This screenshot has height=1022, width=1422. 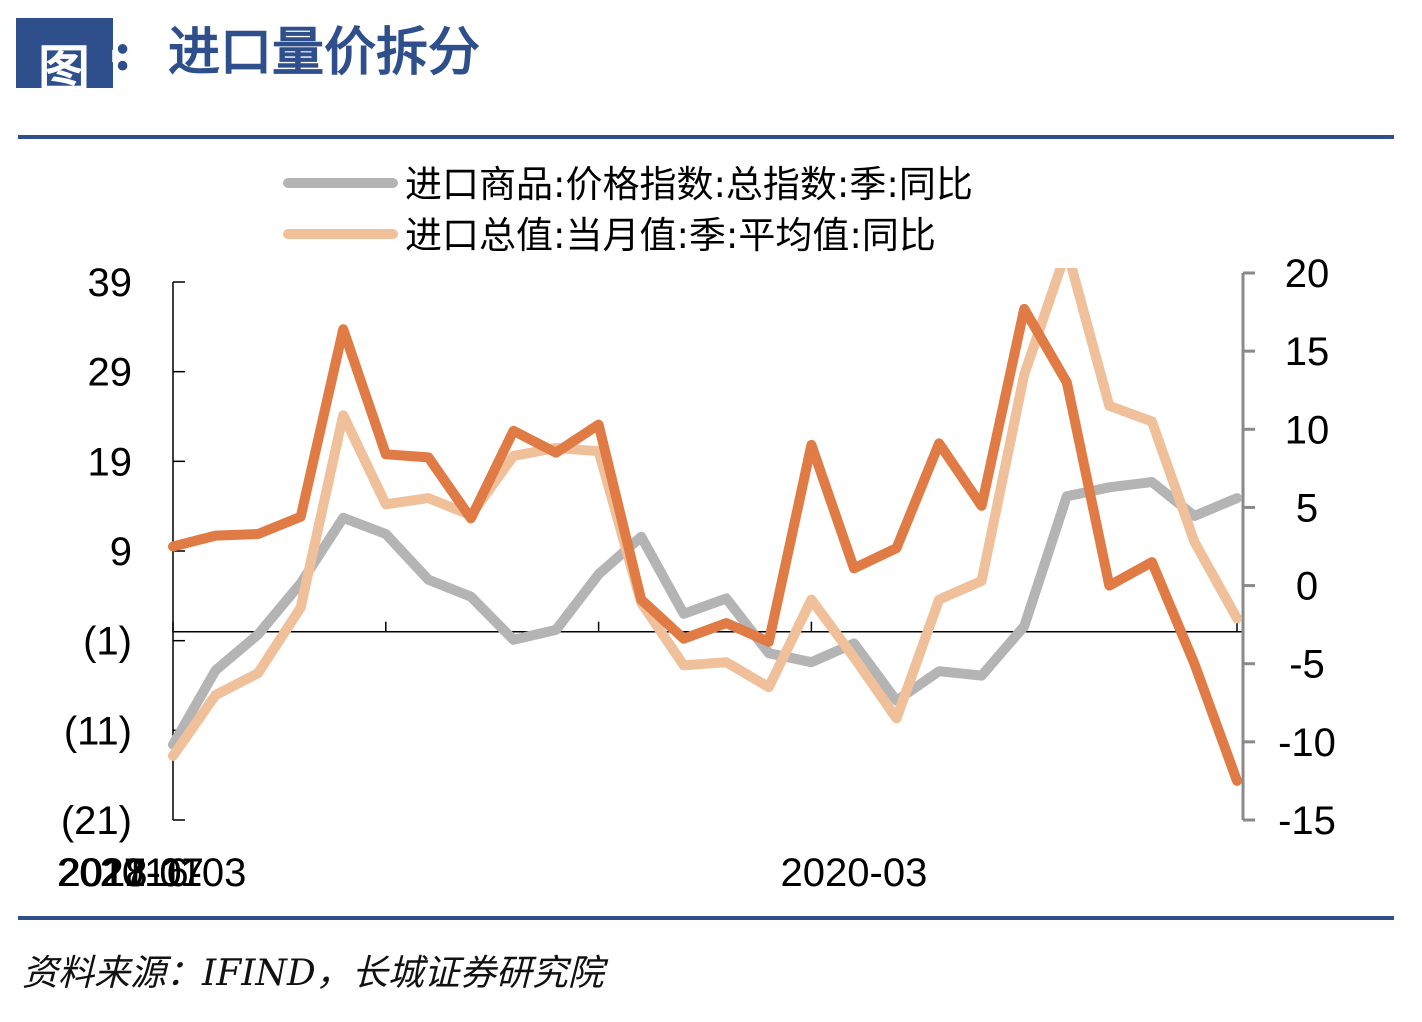 What do you see at coordinates (313, 973) in the screenshot?
I see `source-note: 资料来源：IFIND，长城证券研究院` at bounding box center [313, 973].